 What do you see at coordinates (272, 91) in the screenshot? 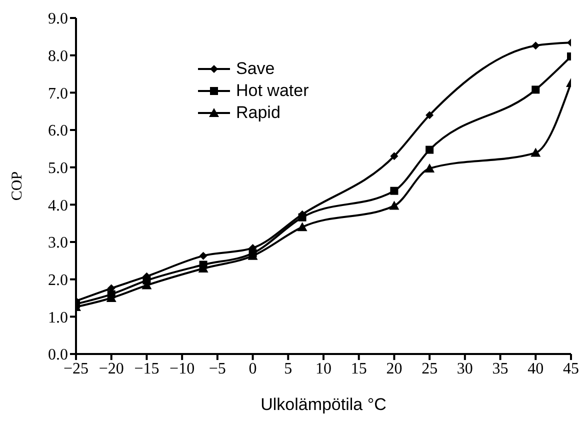
I see `legend-label: Hot water` at bounding box center [272, 91].